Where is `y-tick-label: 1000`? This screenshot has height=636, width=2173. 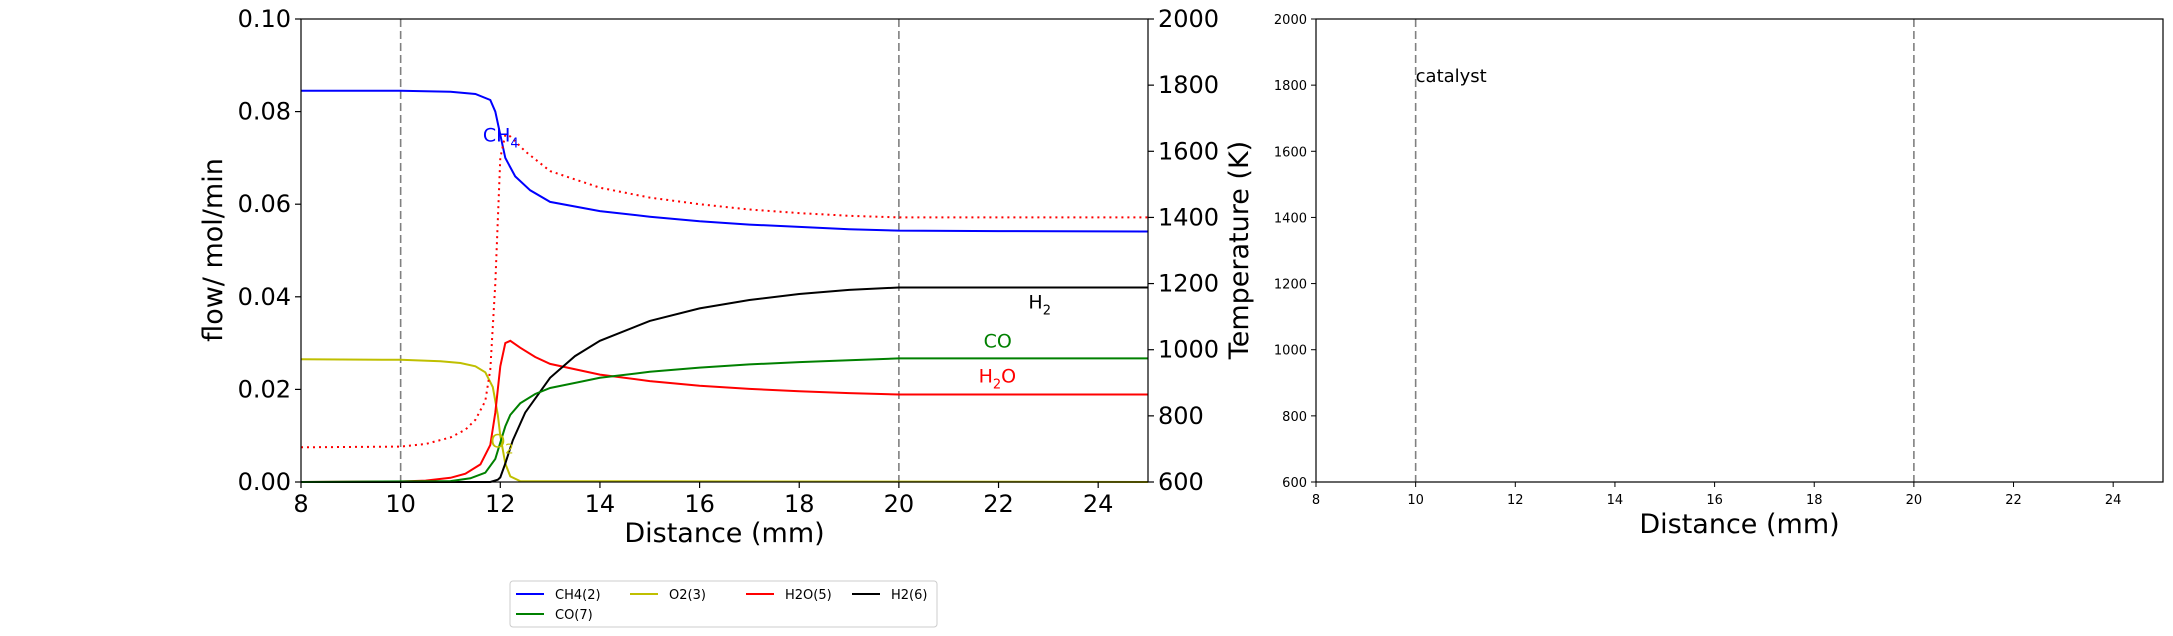
y-tick-label: 1000 is located at coordinates (1290, 351).